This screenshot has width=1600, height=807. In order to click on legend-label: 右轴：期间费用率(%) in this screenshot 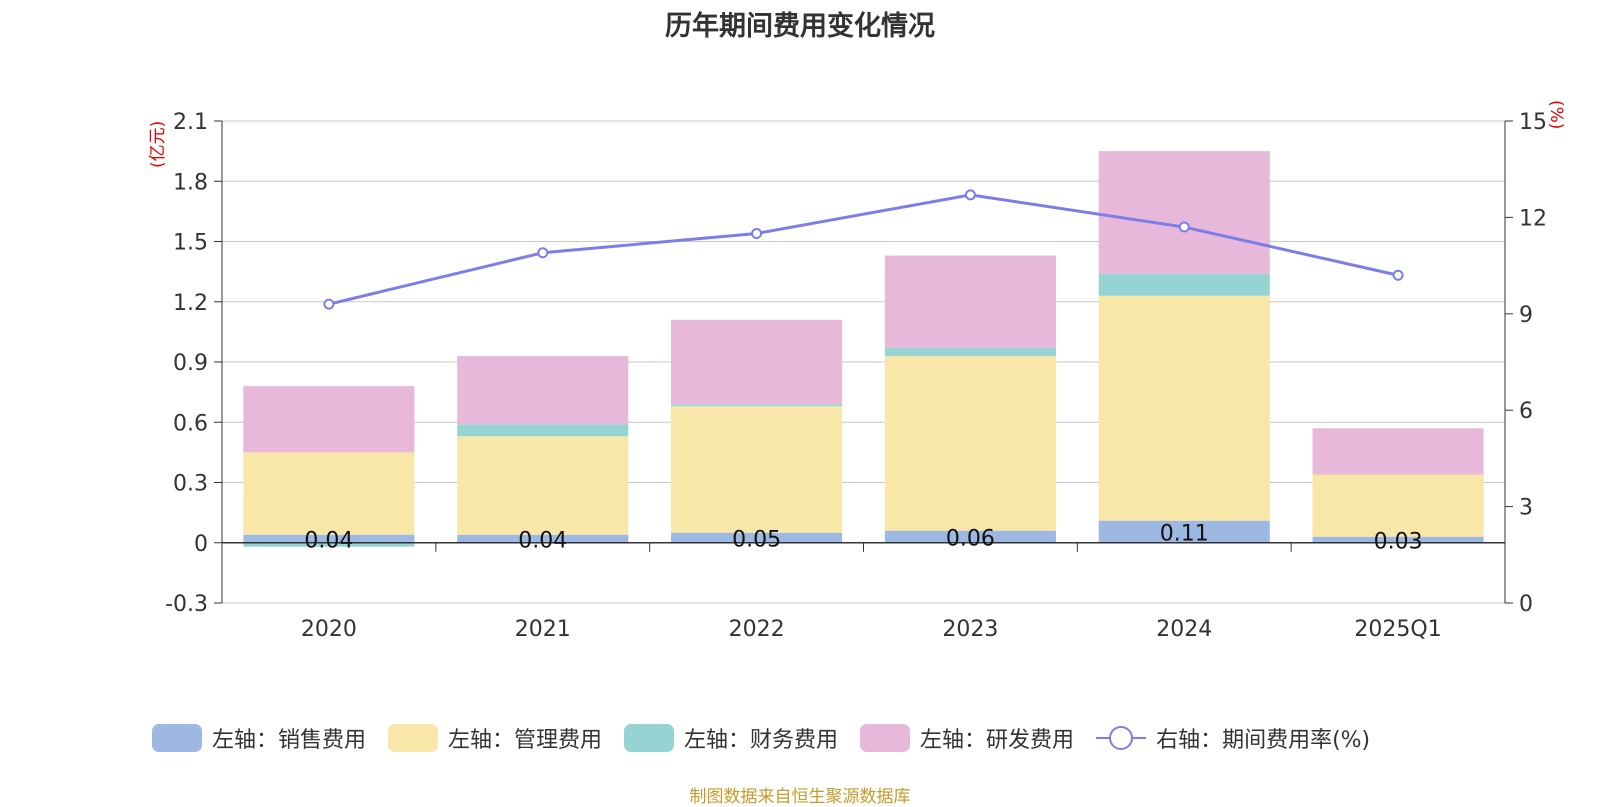, I will do `click(1263, 740)`.